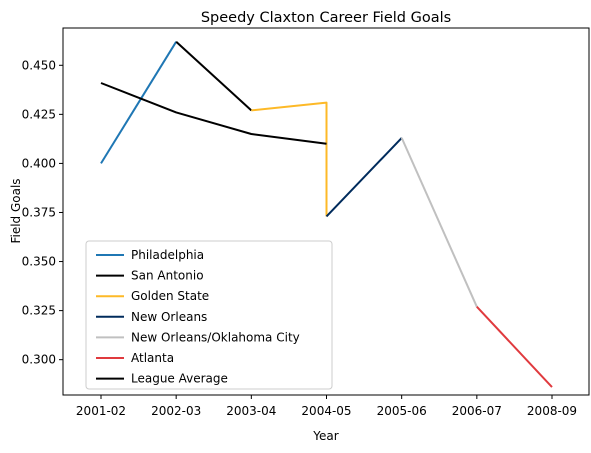 The image size is (591, 453). Describe the element at coordinates (439, 222) in the screenshot. I see `series-line-new-orleans-oklahoma-city` at that location.